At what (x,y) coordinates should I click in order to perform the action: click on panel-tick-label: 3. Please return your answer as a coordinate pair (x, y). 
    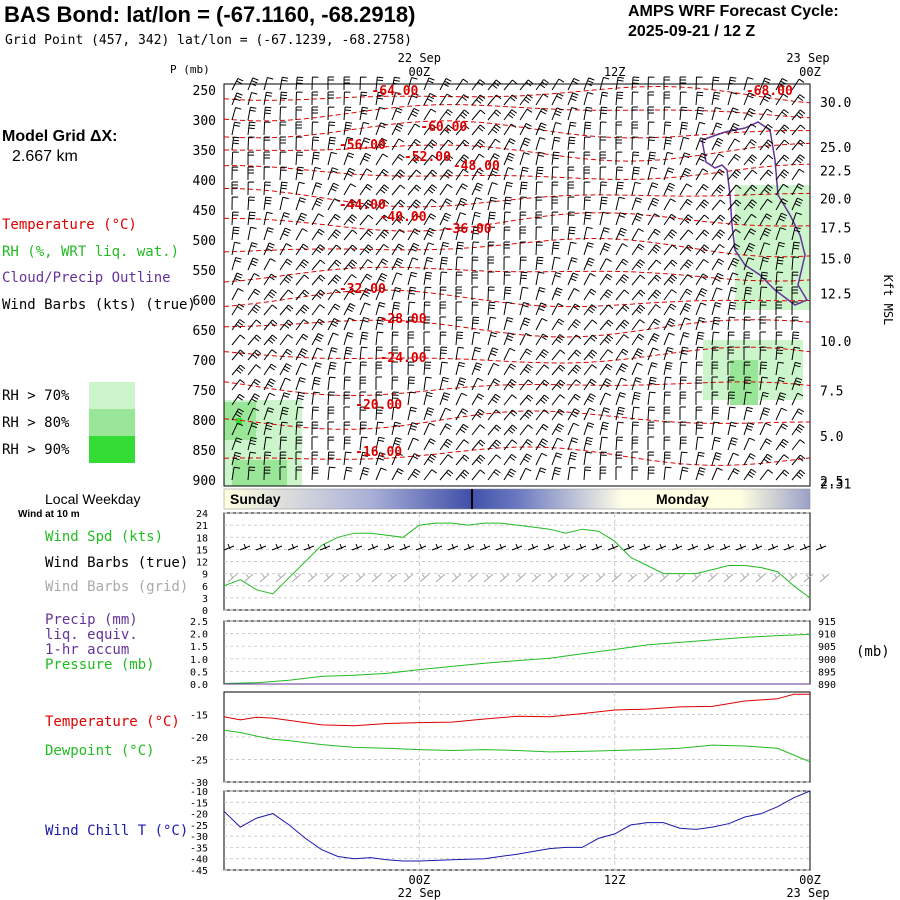
    Looking at the image, I should click on (205, 599).